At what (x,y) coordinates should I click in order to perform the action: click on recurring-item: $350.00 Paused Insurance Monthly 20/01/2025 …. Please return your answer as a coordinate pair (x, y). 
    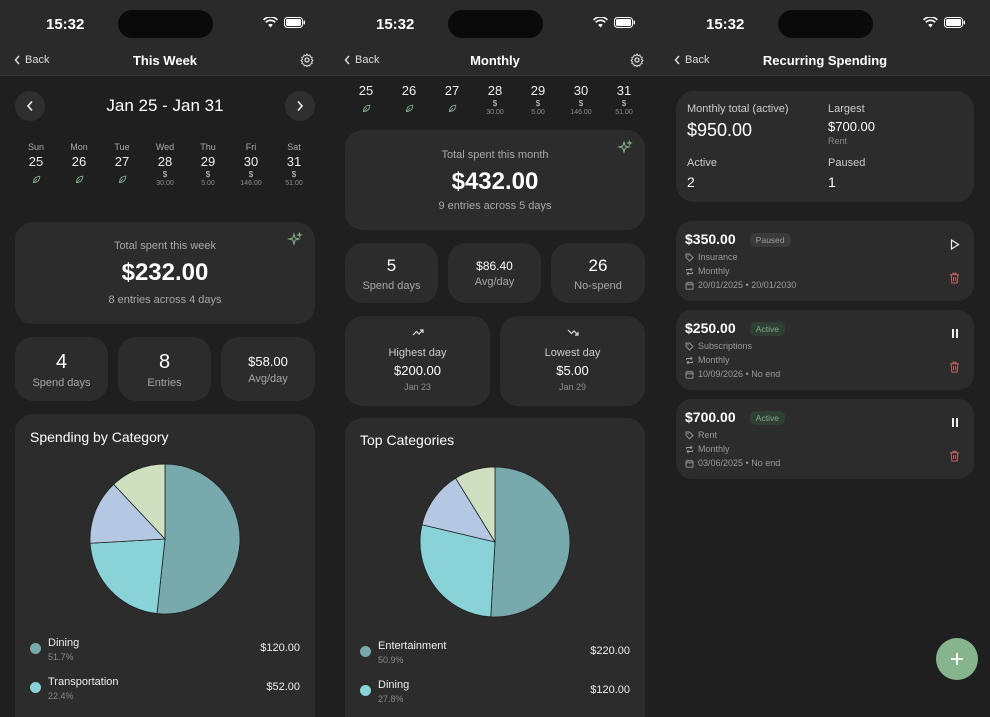
    Looking at the image, I should click on (825, 261).